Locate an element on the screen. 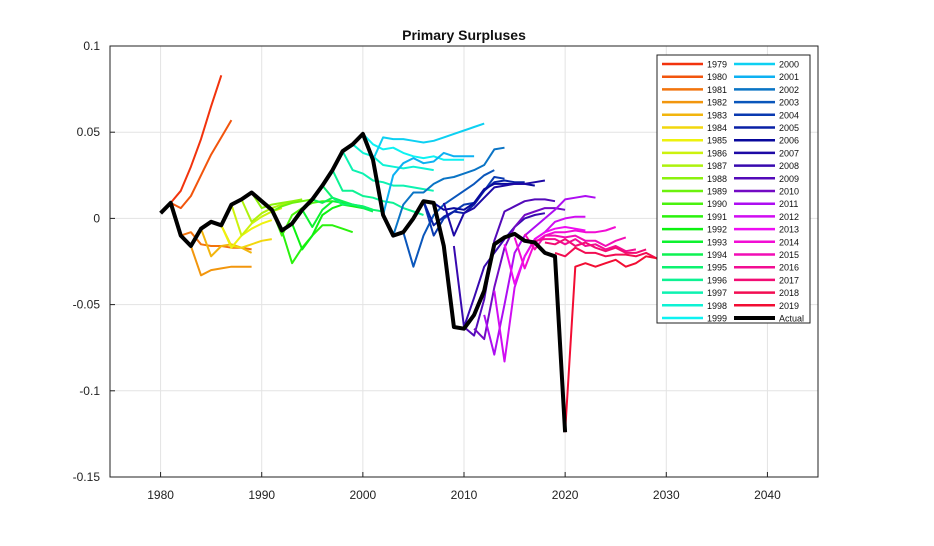 The image size is (934, 546). series-line-2000 is located at coordinates (428, 141).